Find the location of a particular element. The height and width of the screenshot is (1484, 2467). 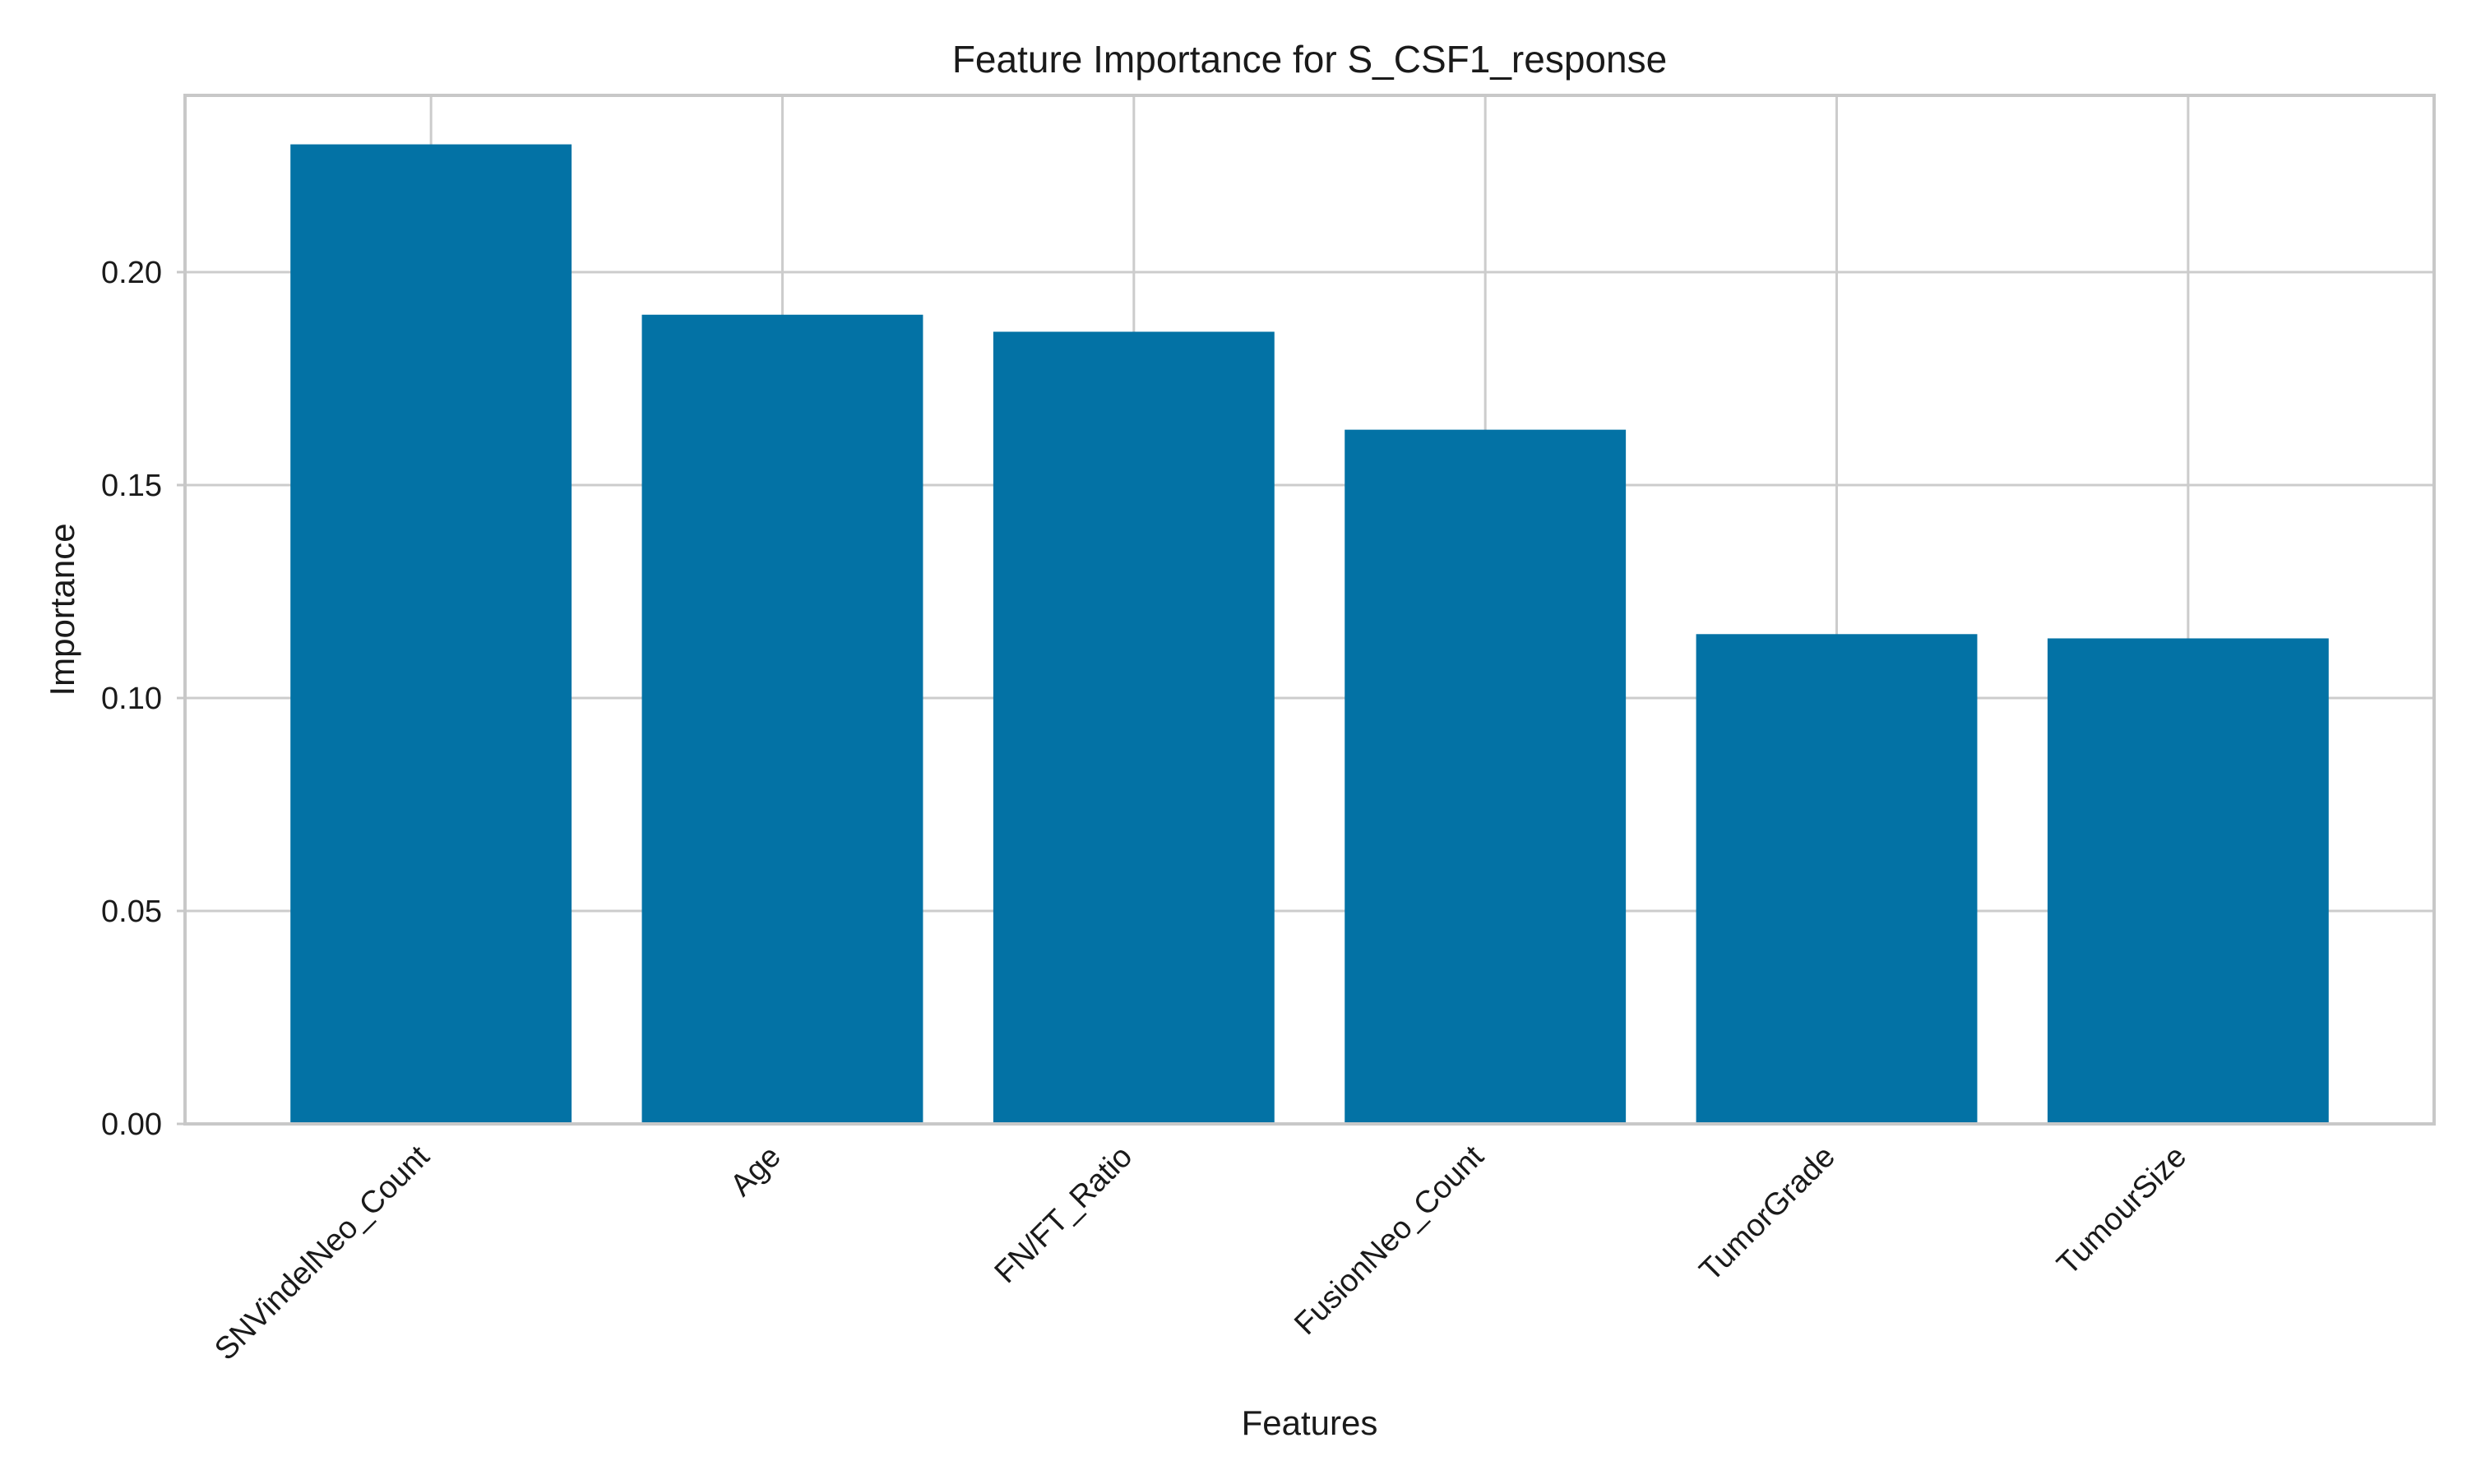

bar-fn-ft-ratio is located at coordinates (1134, 727).